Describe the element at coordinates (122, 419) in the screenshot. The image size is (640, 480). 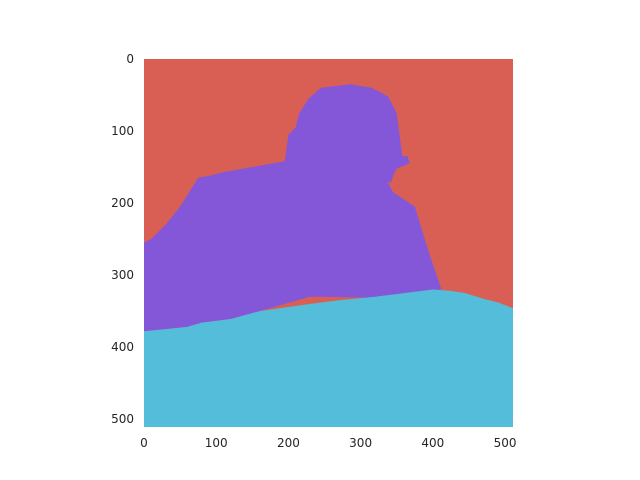
I see `y-tick-label: 500` at that location.